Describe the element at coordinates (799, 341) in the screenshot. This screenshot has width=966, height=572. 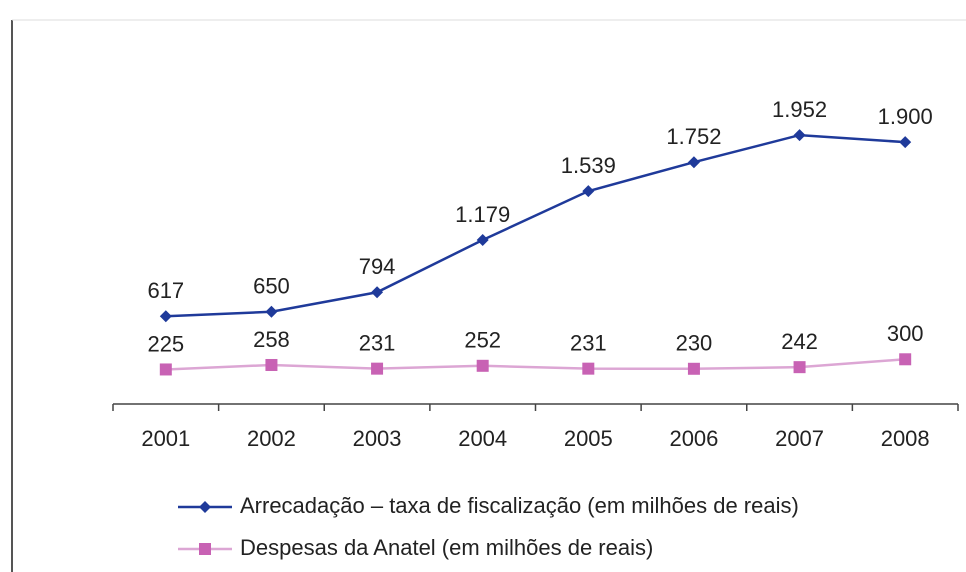
I see `data-label: 242` at that location.